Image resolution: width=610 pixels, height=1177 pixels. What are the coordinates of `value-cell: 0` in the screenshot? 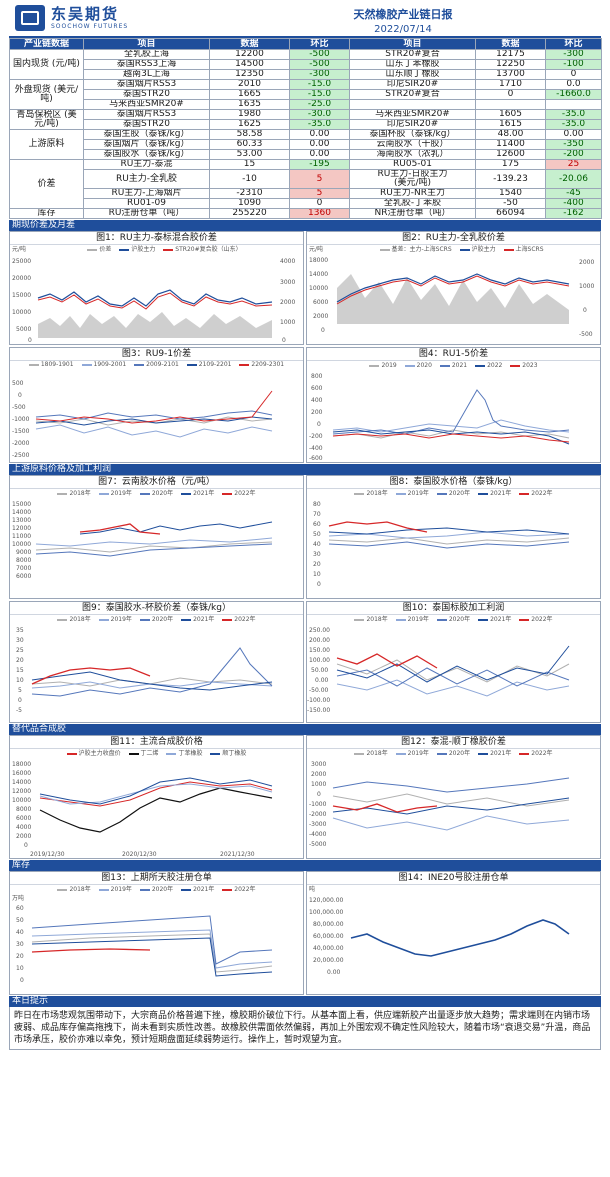 It's located at (510, 94).